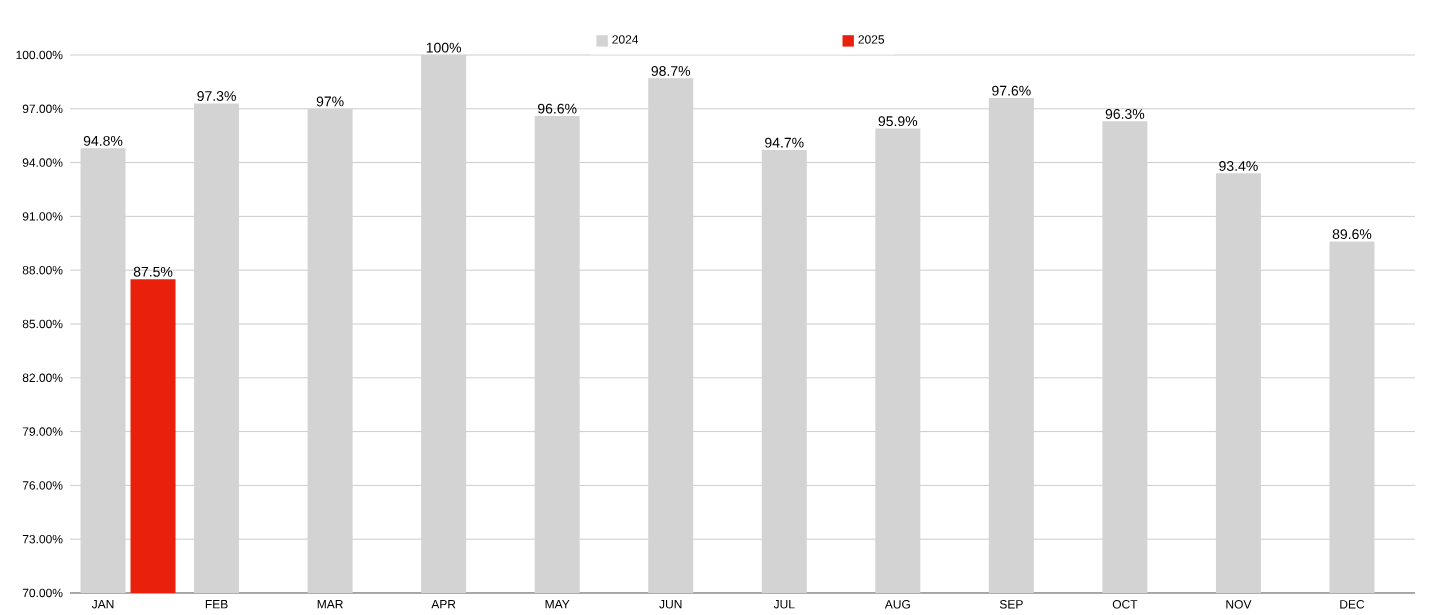 This screenshot has width=1437, height=615. Describe the element at coordinates (42, 216) in the screenshot. I see `y-tick-label: 91.00%` at that location.